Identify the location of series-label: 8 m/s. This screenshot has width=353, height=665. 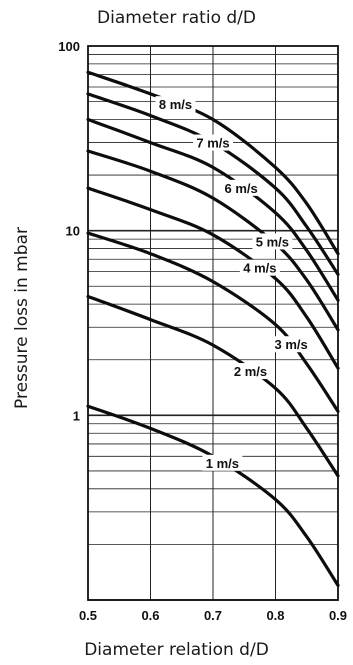
(175, 104).